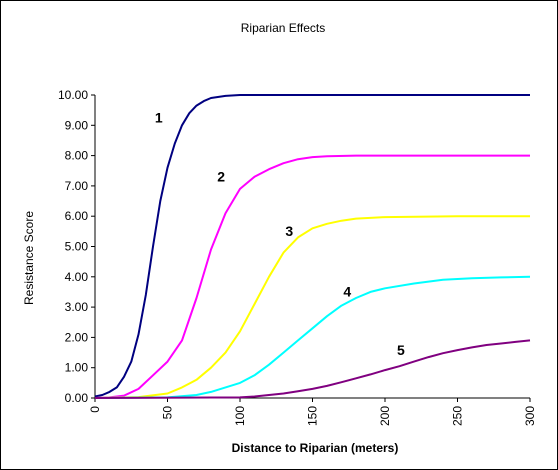 The image size is (558, 470). What do you see at coordinates (73, 95) in the screenshot?
I see `y-tick-label: 10.00` at bounding box center [73, 95].